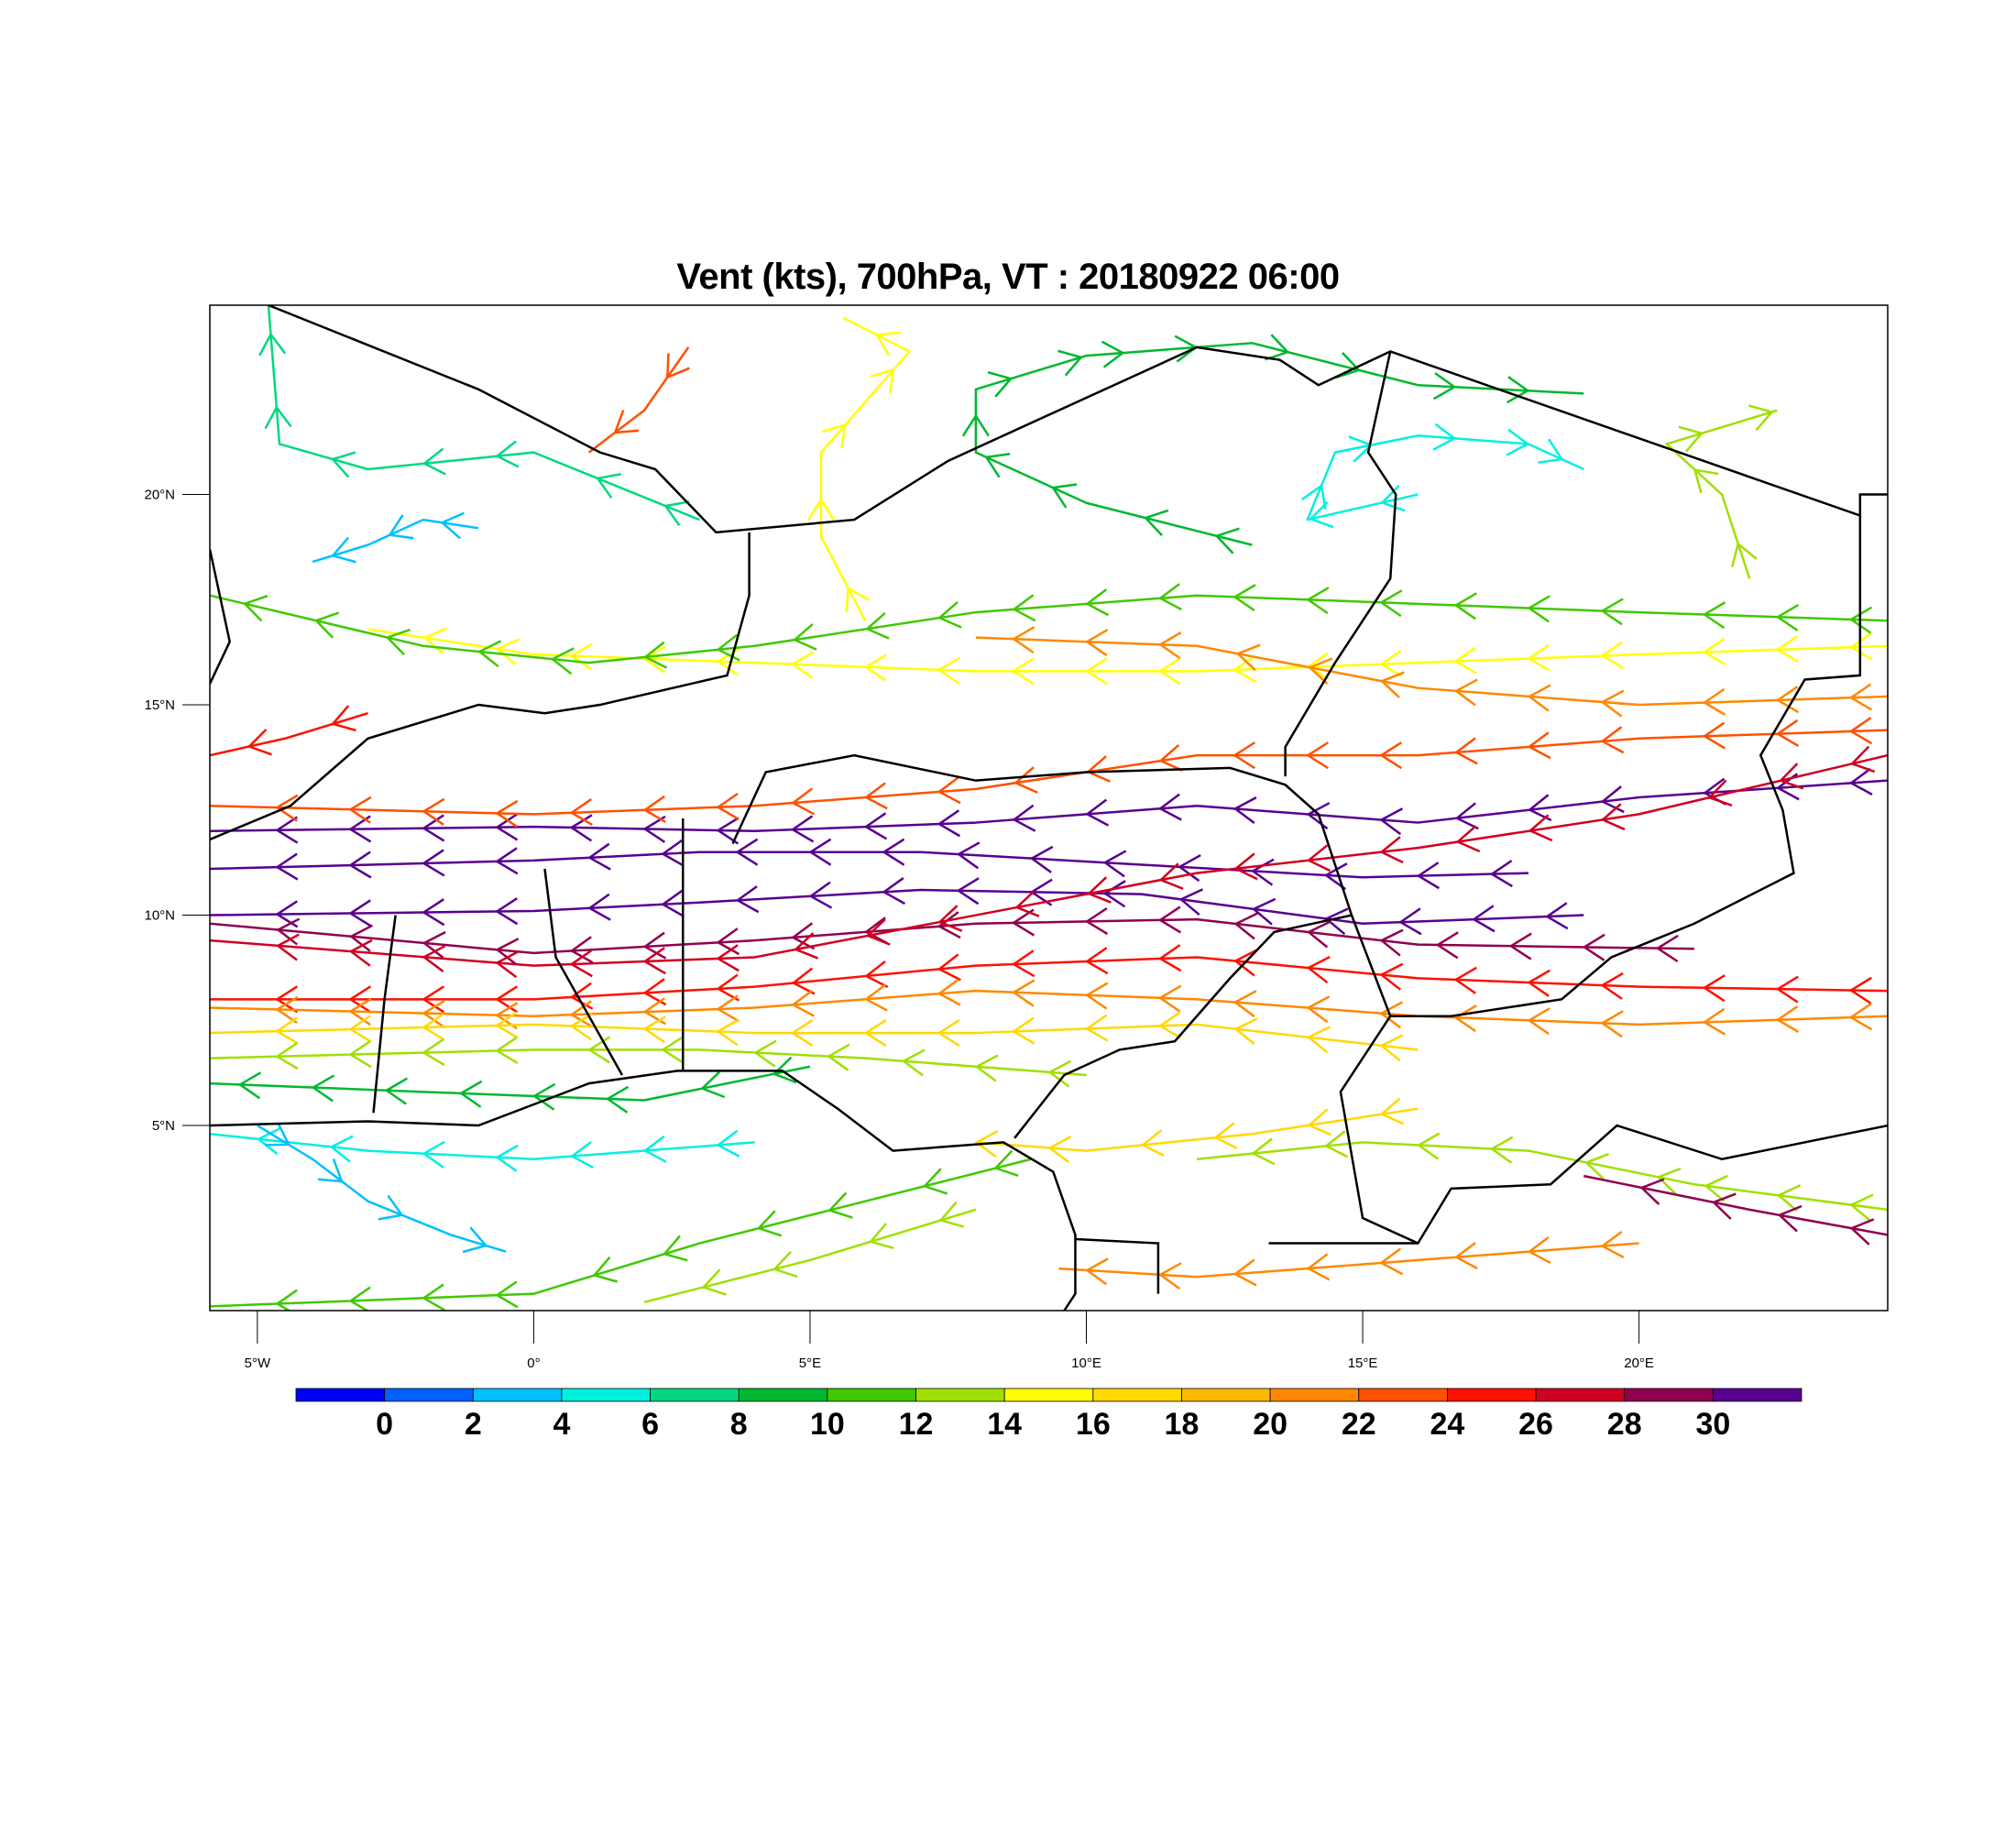 Image resolution: width=2016 pixels, height=1833 pixels. Describe the element at coordinates (473, 1424) in the screenshot. I see `colorbar-label: 2` at that location.